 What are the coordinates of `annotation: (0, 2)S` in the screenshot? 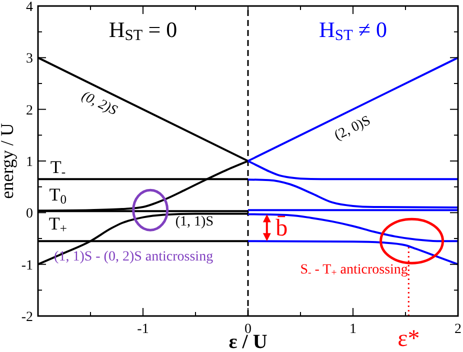 It's located at (99, 103).